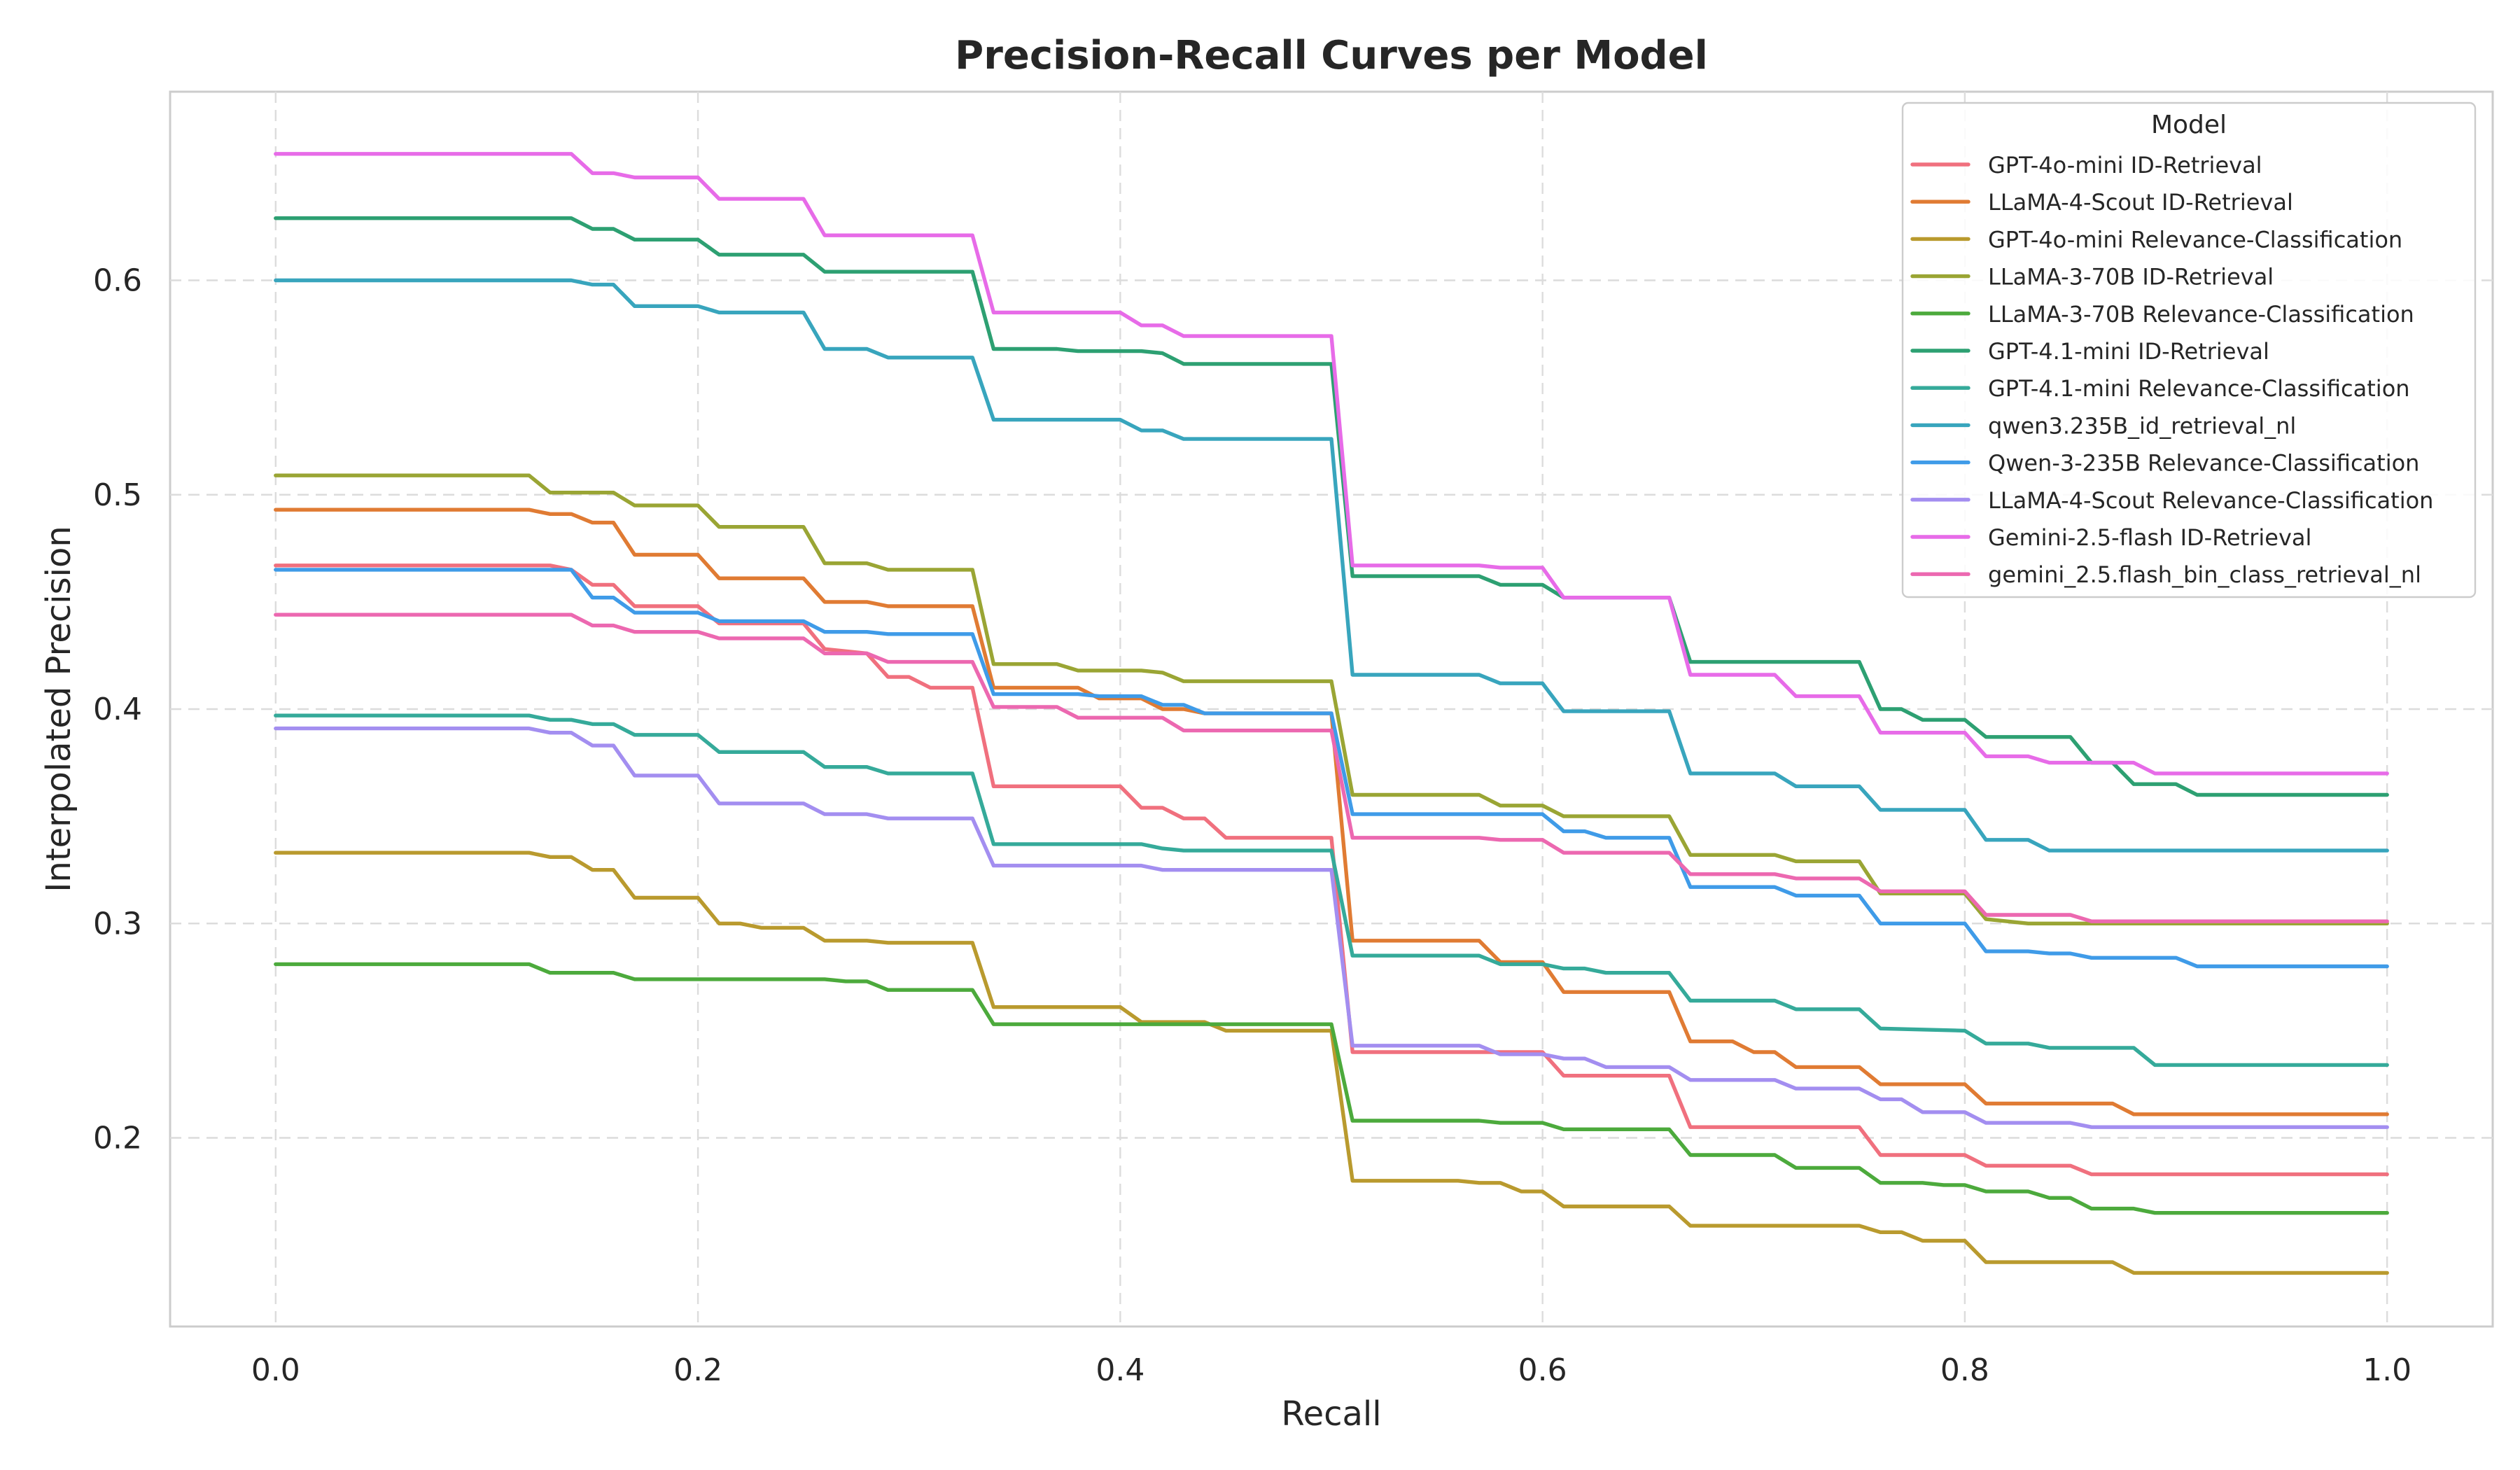 The height and width of the screenshot is (1470, 2520). I want to click on y-axis-ticks: 0.2 0.3 0.4 0.5 0.6, so click(117, 709).